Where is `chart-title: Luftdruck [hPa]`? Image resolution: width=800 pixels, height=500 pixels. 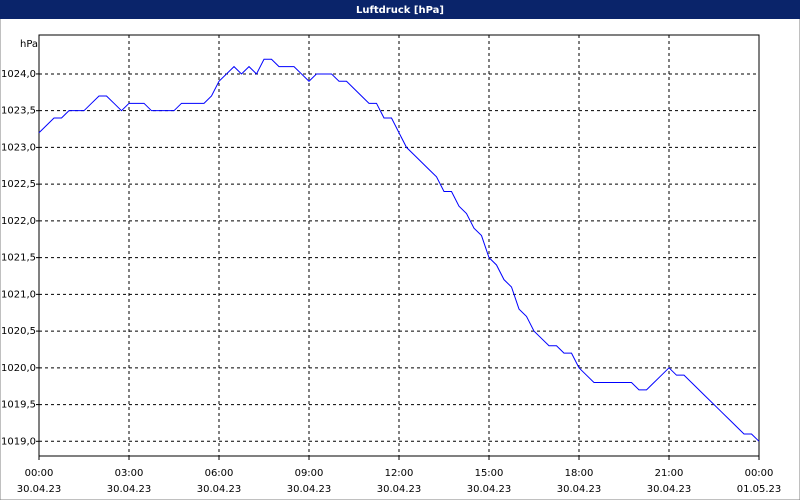
chart-title: Luftdruck [hPa] is located at coordinates (400, 10).